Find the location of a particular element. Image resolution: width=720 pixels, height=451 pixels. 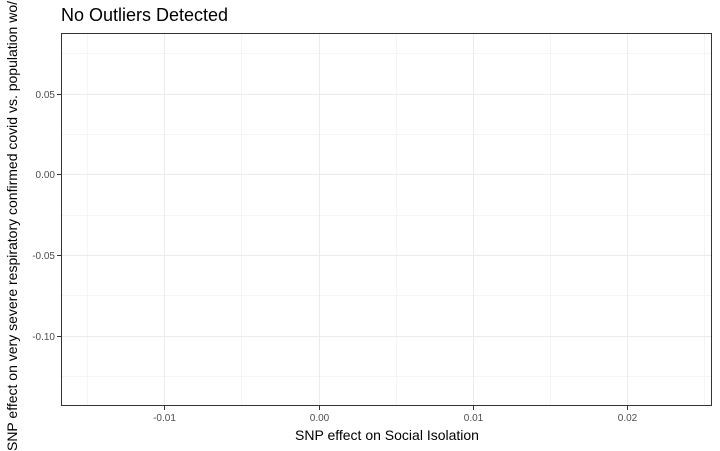

x-tick-label: 0.01 is located at coordinates (474, 418).